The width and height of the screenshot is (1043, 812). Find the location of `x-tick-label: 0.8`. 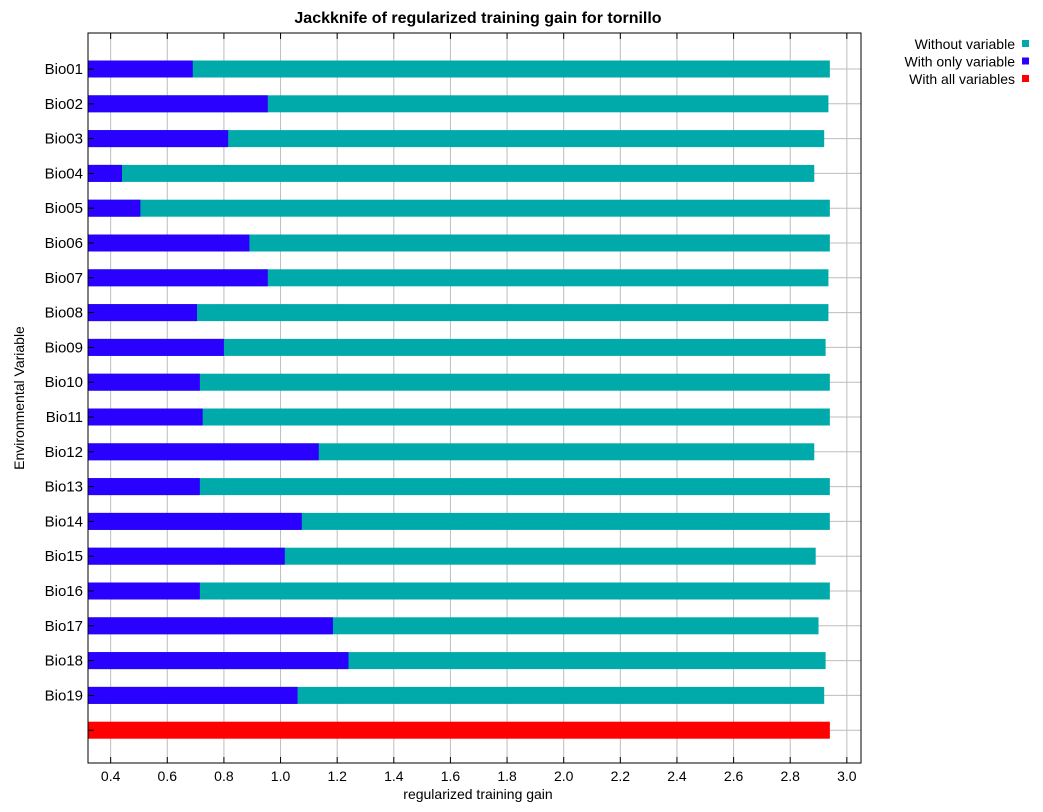

x-tick-label: 0.8 is located at coordinates (224, 776).